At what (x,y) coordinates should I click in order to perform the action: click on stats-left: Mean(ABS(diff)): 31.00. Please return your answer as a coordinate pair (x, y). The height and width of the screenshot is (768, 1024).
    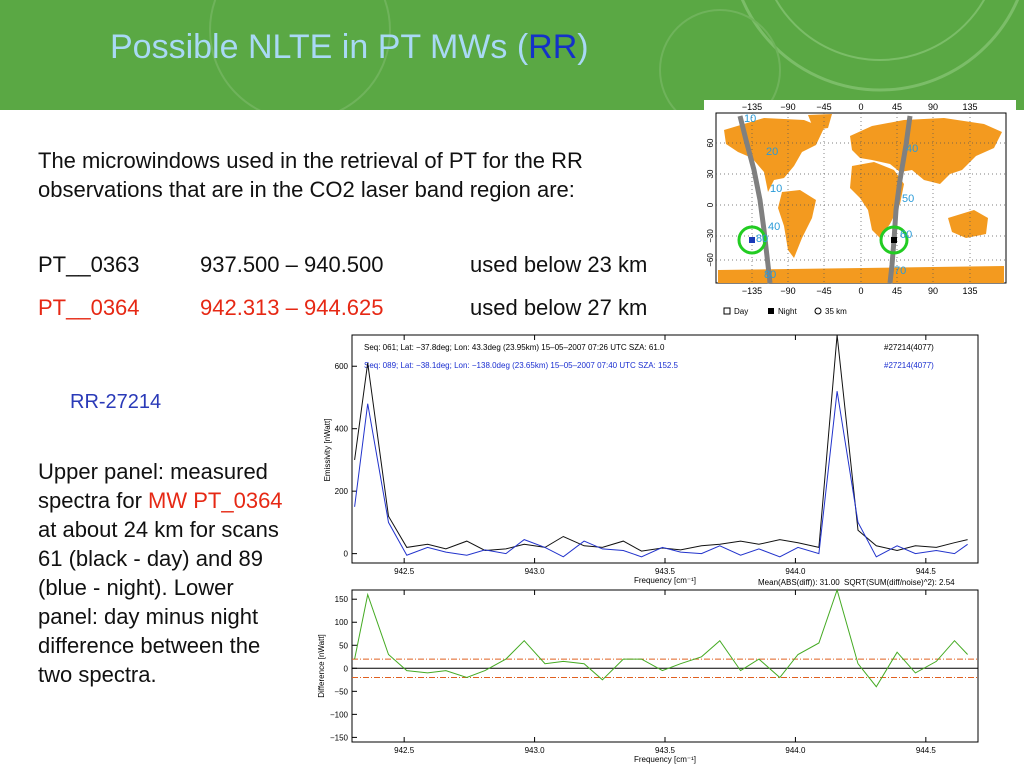
    Looking at the image, I should click on (799, 582).